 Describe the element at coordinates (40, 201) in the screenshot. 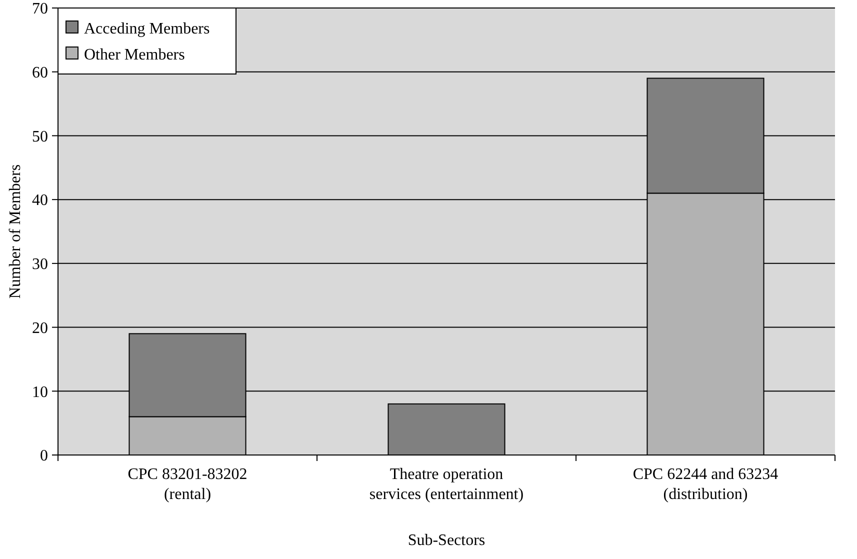

I see `y-tick-label: 40` at that location.